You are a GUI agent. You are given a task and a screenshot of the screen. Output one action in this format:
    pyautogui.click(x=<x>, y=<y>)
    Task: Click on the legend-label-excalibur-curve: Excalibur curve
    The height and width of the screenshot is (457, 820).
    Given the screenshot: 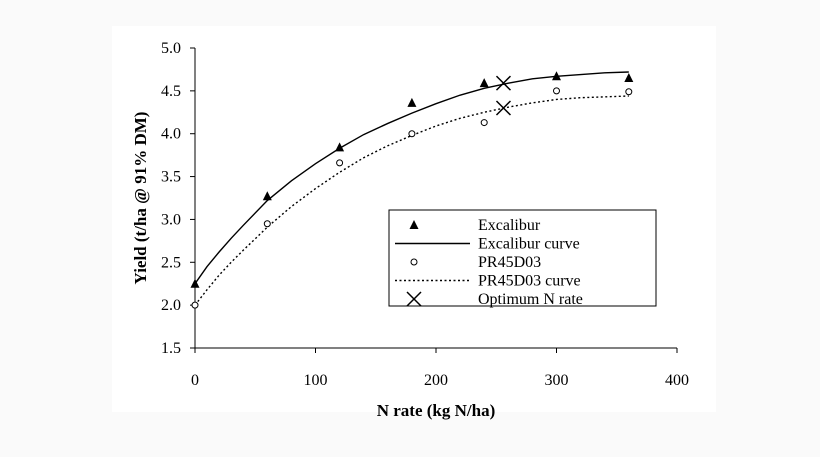 What is the action you would take?
    pyautogui.click(x=529, y=244)
    